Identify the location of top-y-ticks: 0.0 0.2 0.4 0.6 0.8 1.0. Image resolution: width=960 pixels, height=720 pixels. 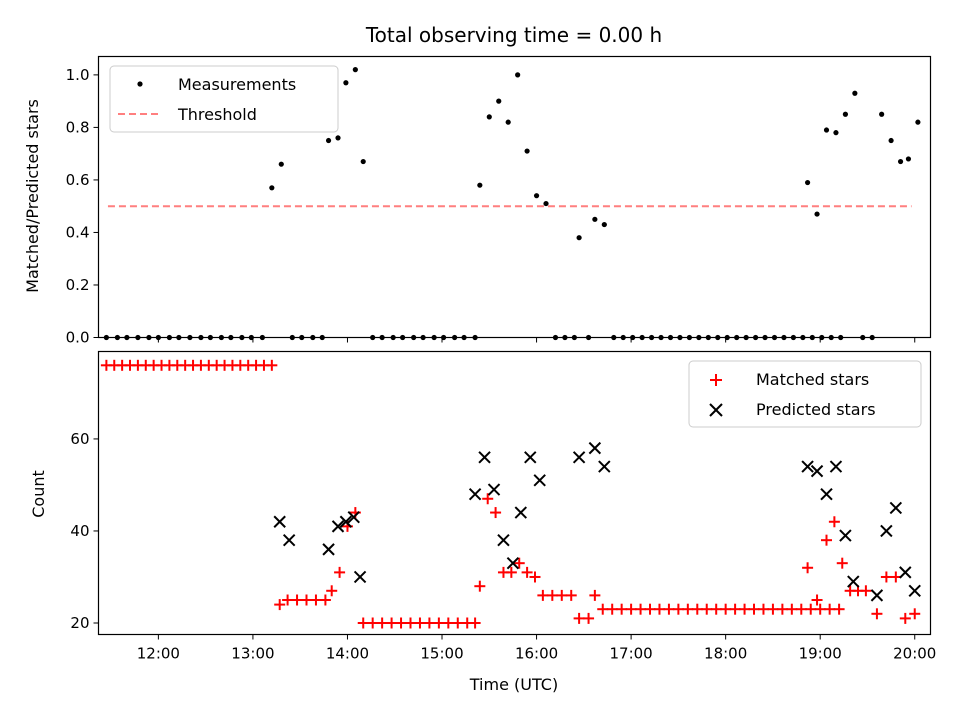
(82, 206).